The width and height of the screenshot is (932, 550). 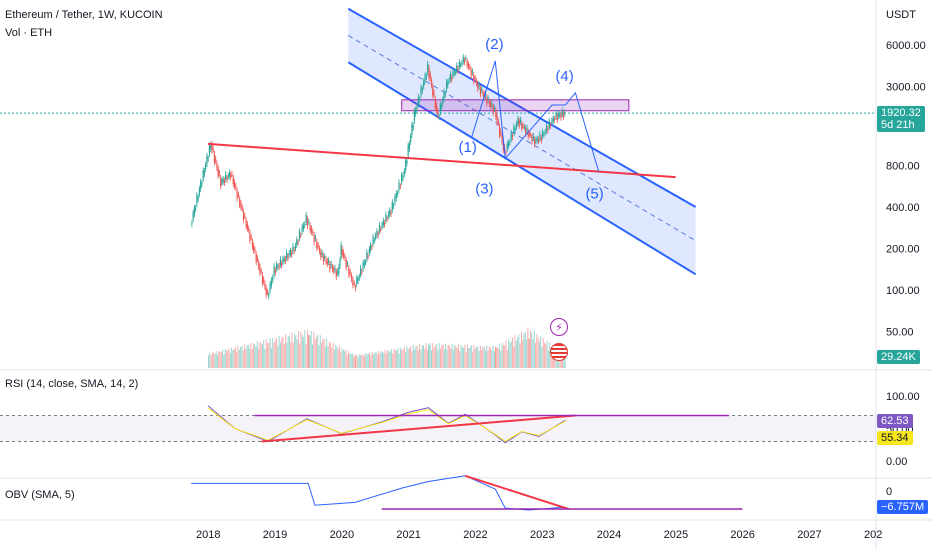 I want to click on wave-label: (5), so click(x=594, y=194).